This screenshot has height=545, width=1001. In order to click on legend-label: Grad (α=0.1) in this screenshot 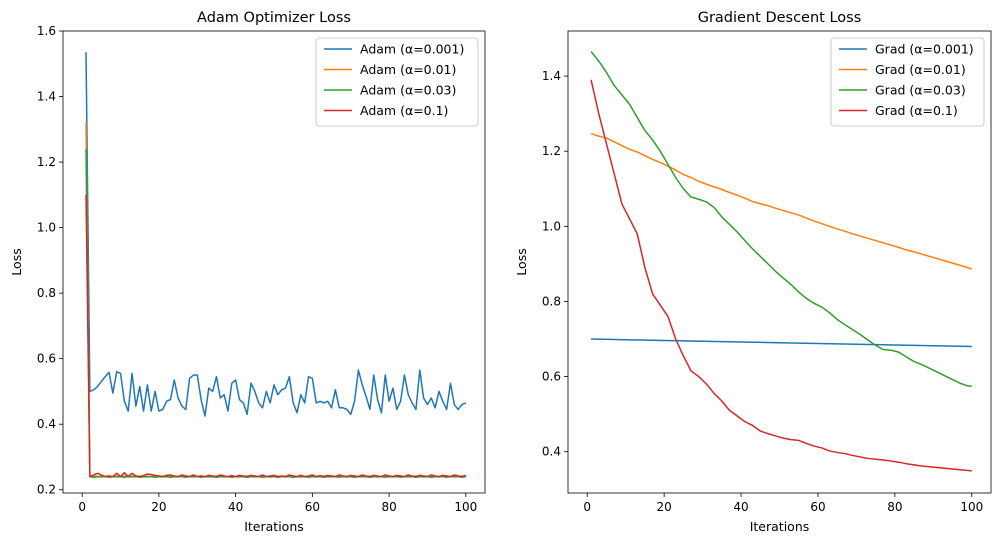, I will do `click(916, 110)`.